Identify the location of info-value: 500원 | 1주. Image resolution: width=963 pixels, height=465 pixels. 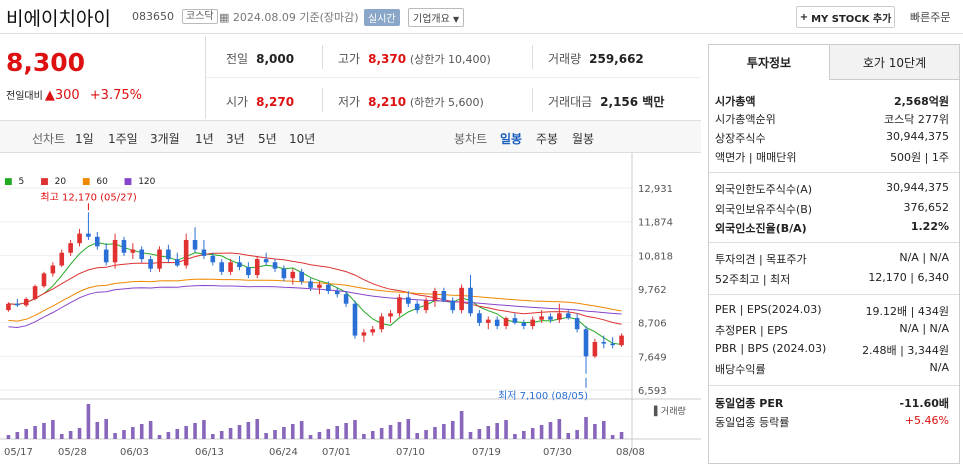
(919, 157).